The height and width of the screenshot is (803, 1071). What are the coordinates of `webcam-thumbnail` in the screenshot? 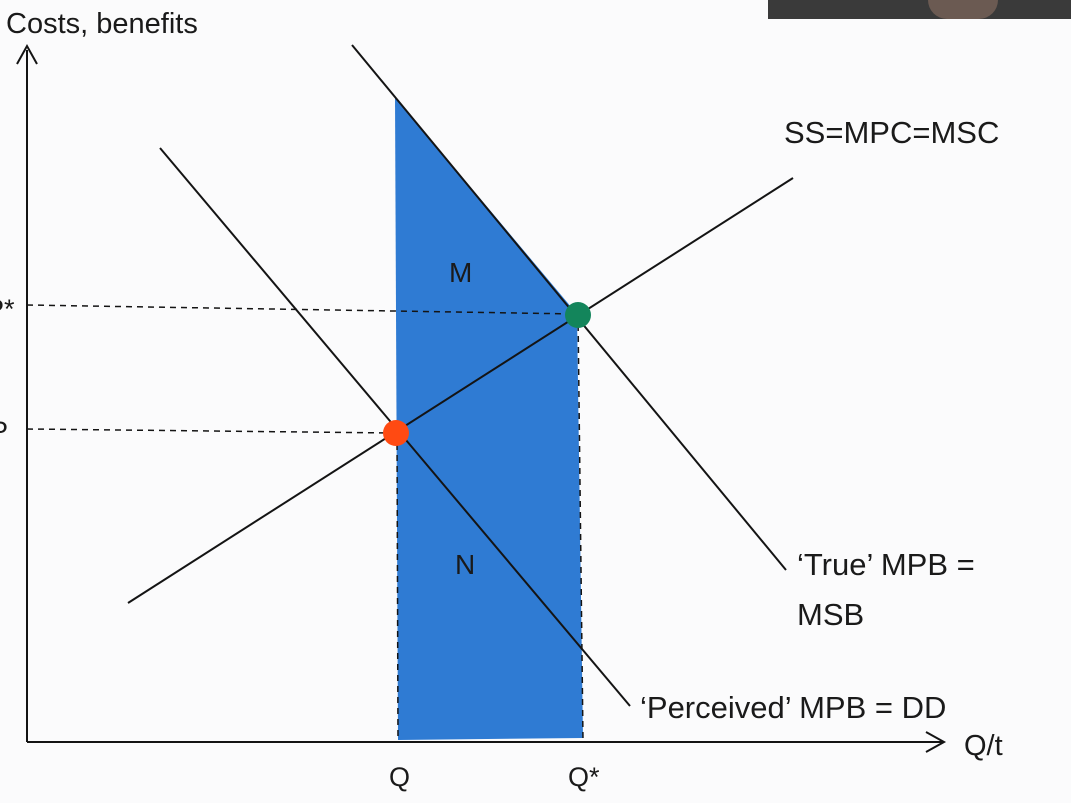 It's located at (919, 9).